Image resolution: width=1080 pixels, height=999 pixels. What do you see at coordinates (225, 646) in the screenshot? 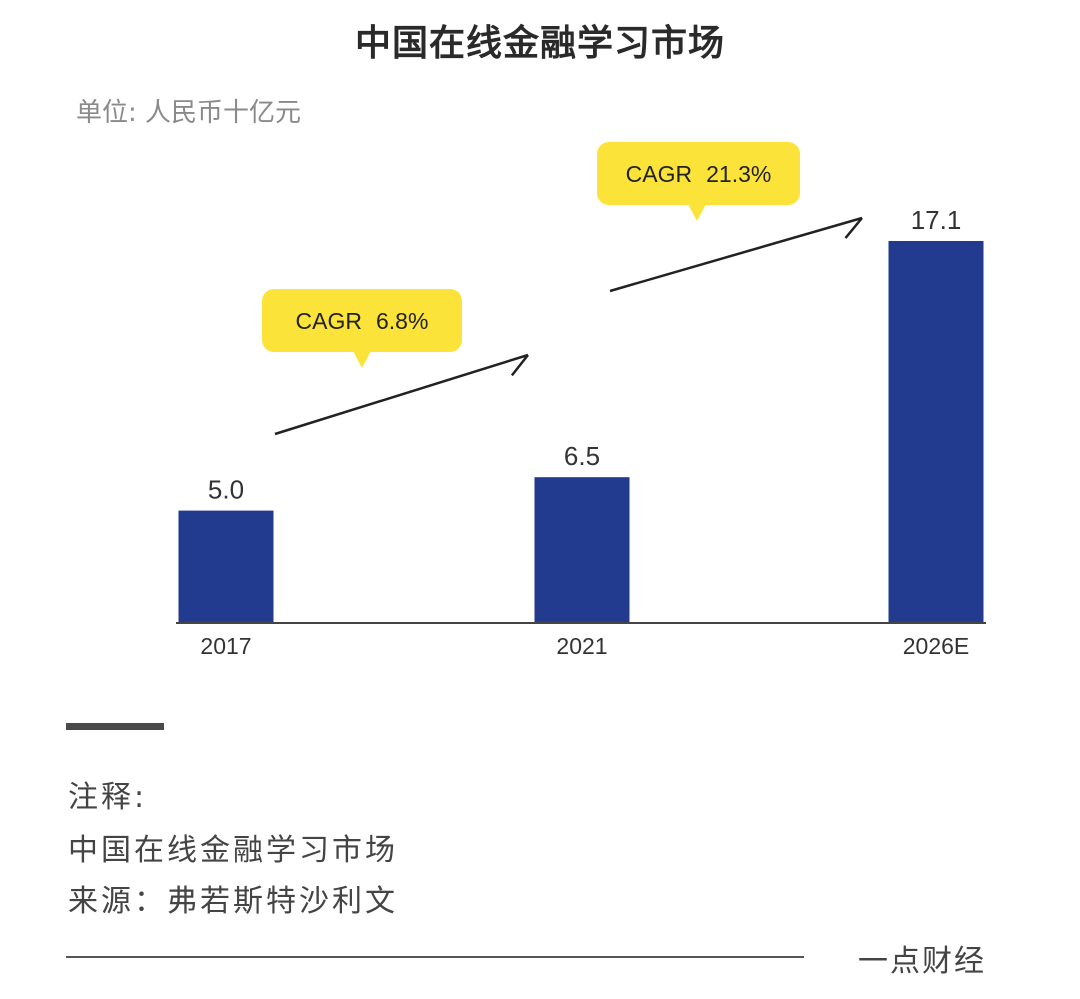
I see `category-label-2017: 2017` at bounding box center [225, 646].